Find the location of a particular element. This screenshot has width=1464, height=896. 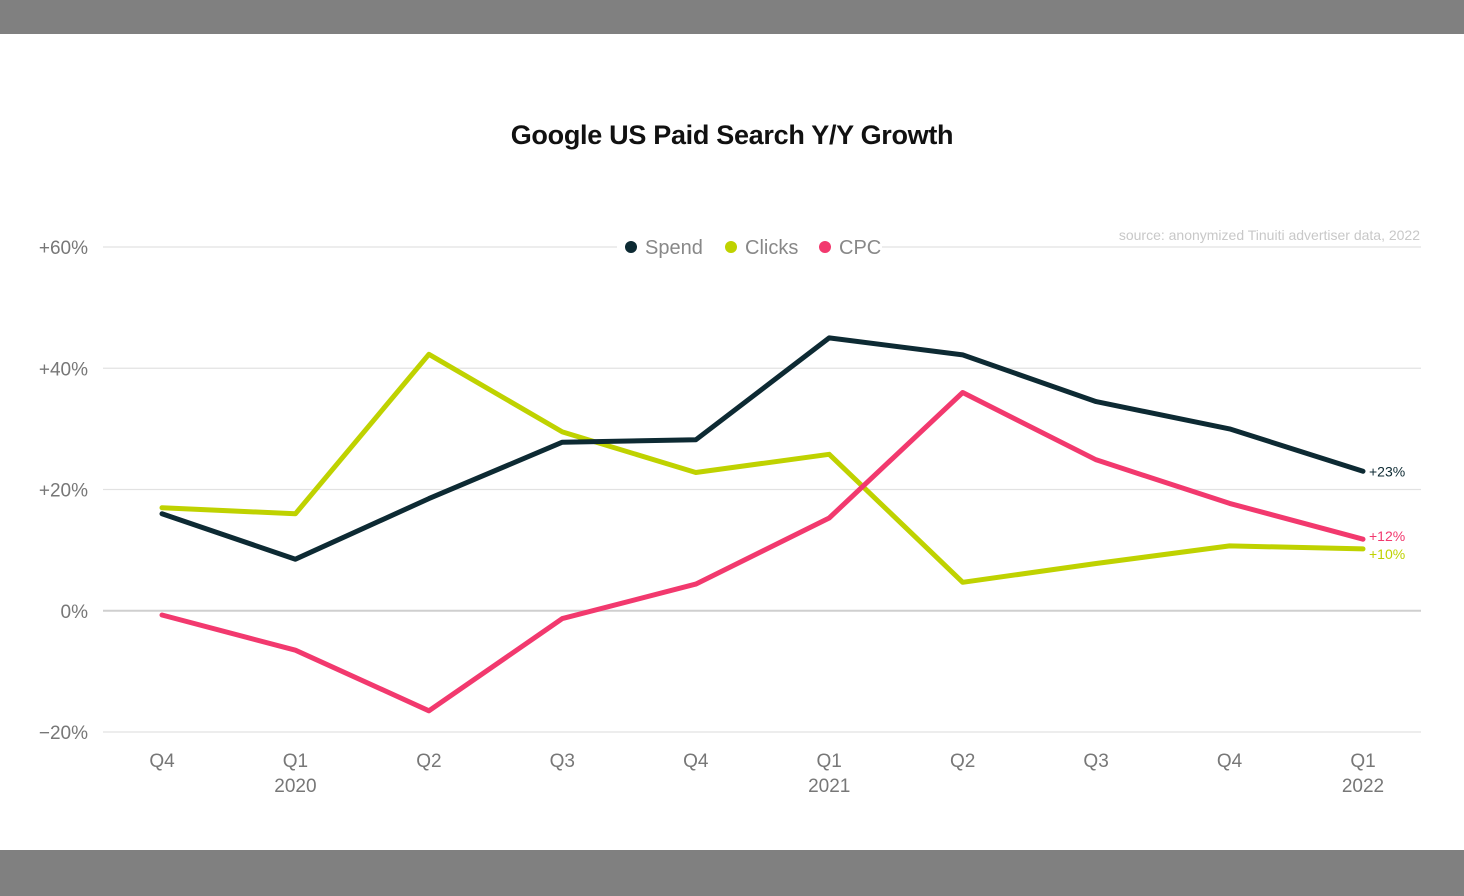

x-year-label: 2020 is located at coordinates (295, 786).